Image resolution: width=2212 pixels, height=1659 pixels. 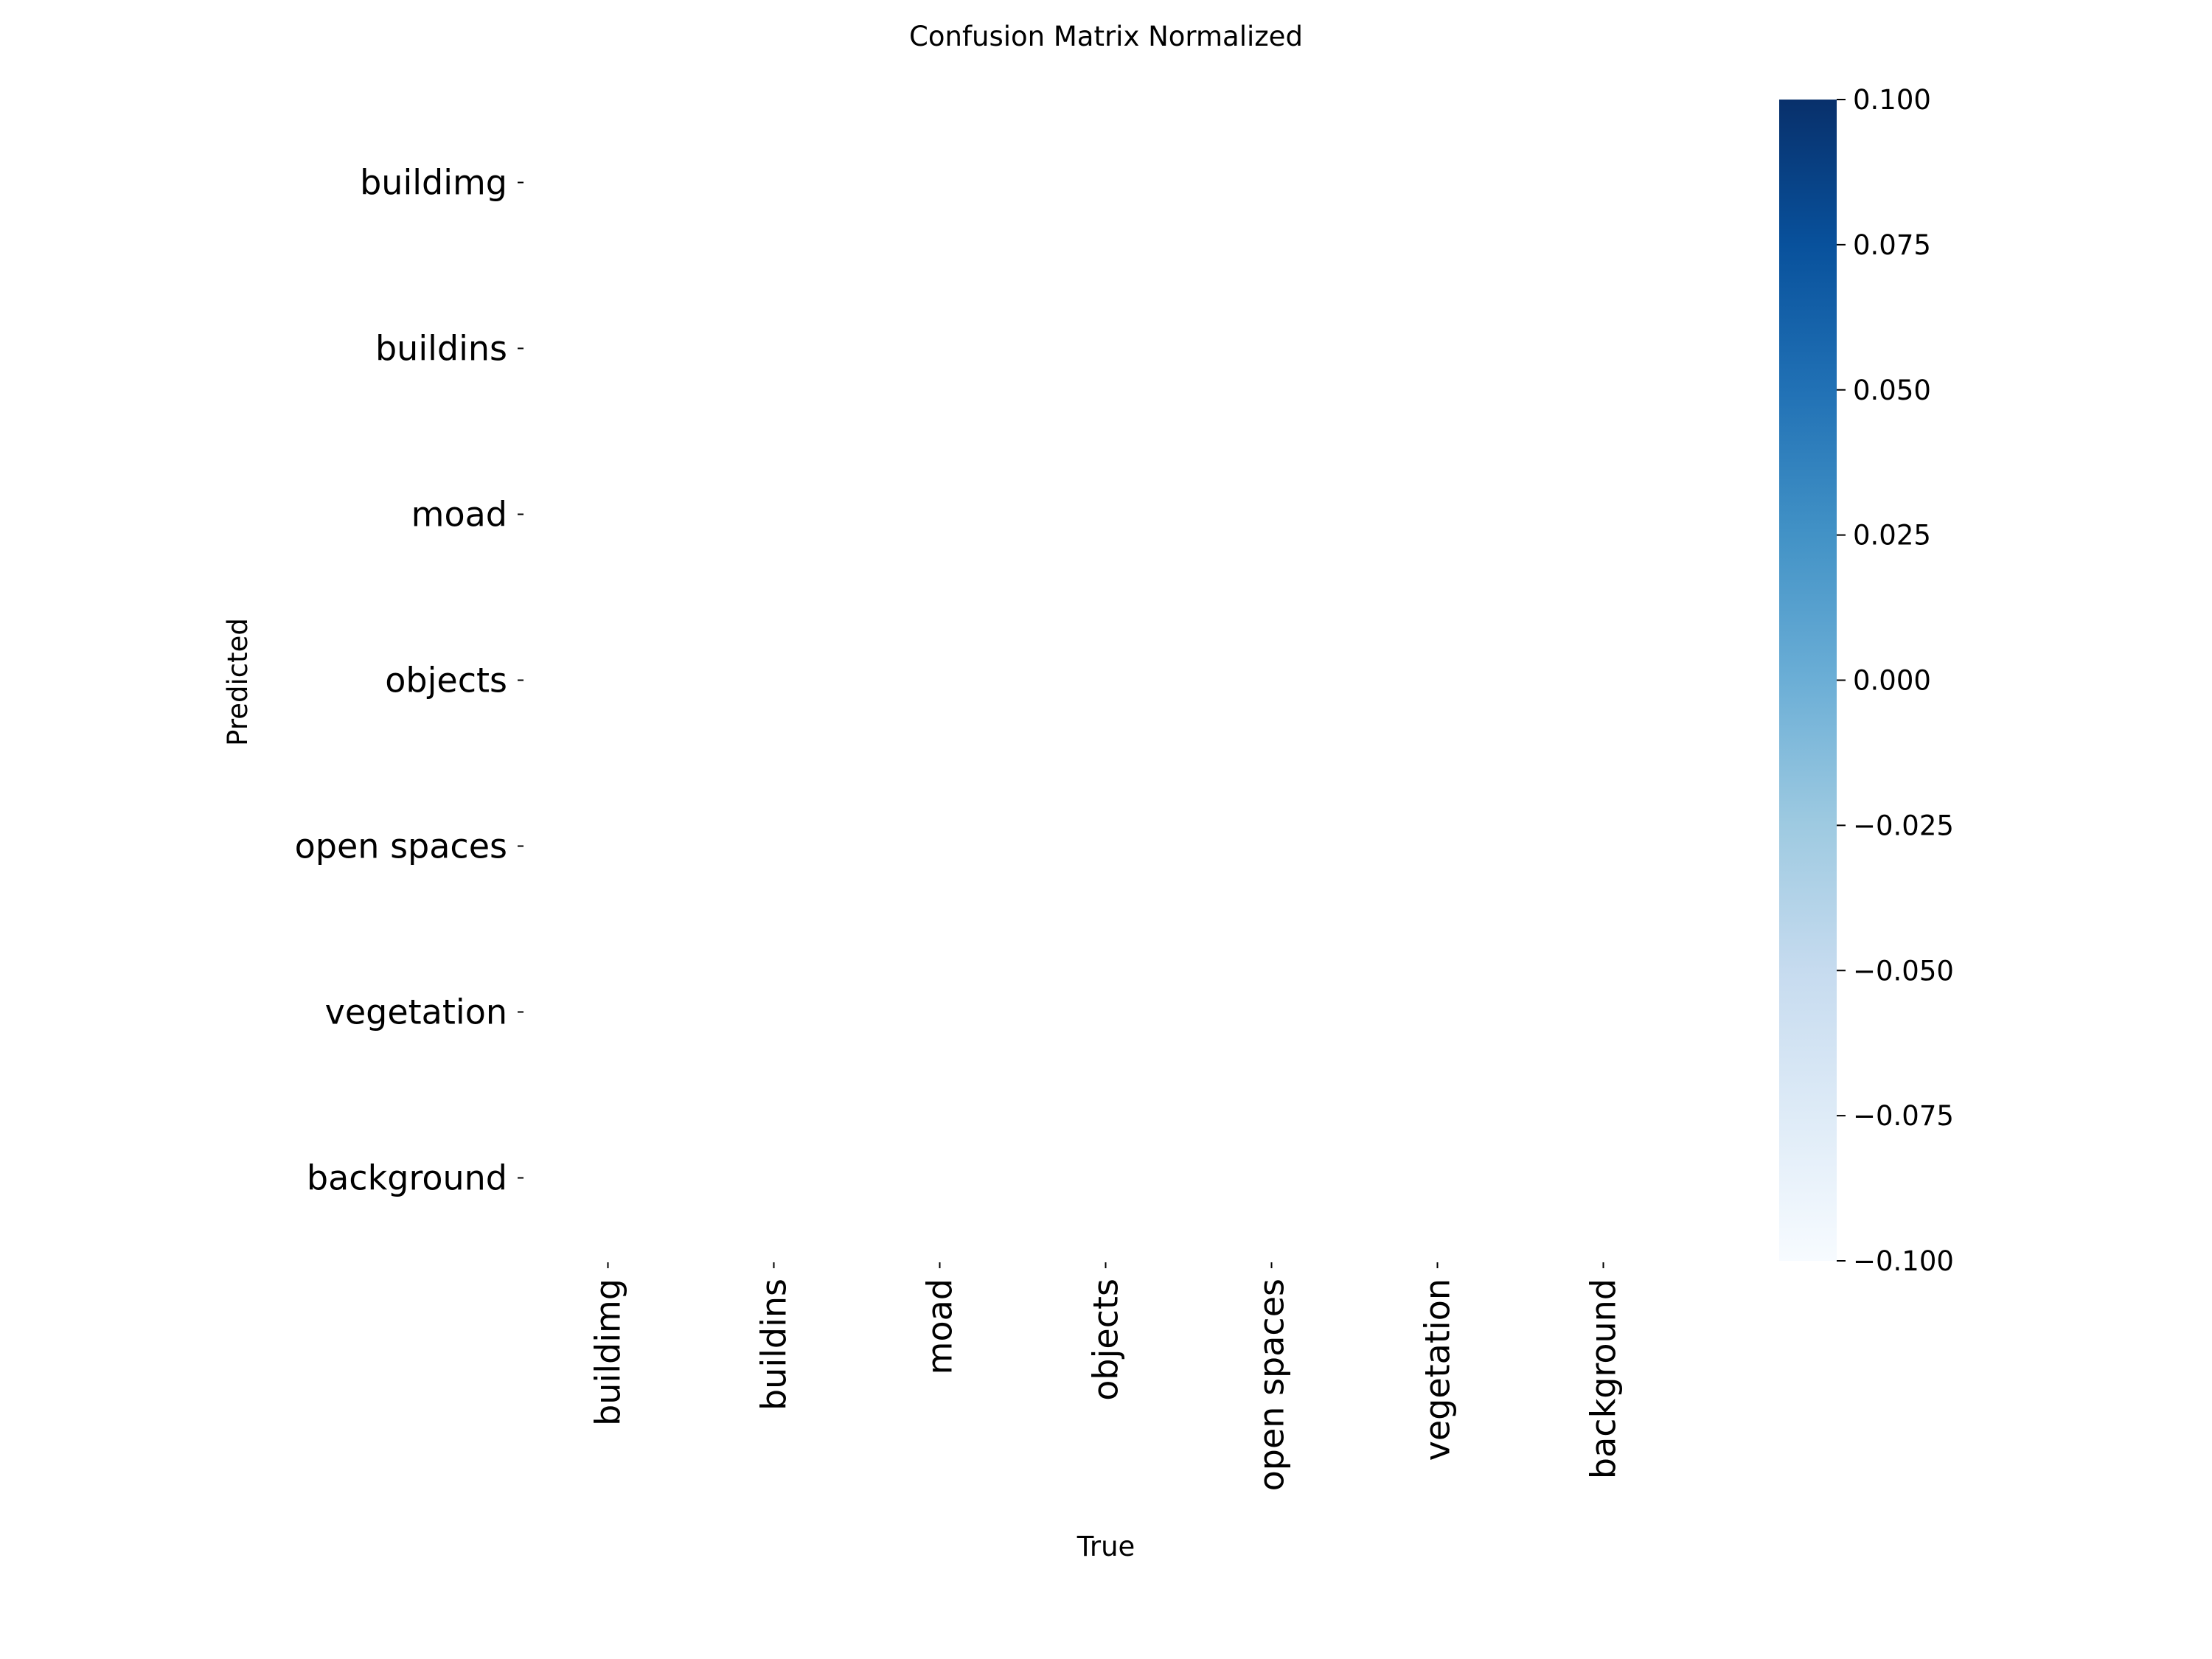 I want to click on colorbar-tick-label: −0.100, so click(x=1903, y=1261).